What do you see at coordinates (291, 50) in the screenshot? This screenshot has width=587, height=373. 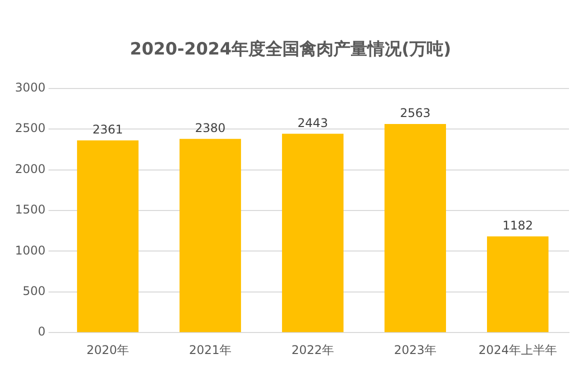 I see `chart-title: 2020-2024年度全国禽肉产量情况(万吨)` at bounding box center [291, 50].